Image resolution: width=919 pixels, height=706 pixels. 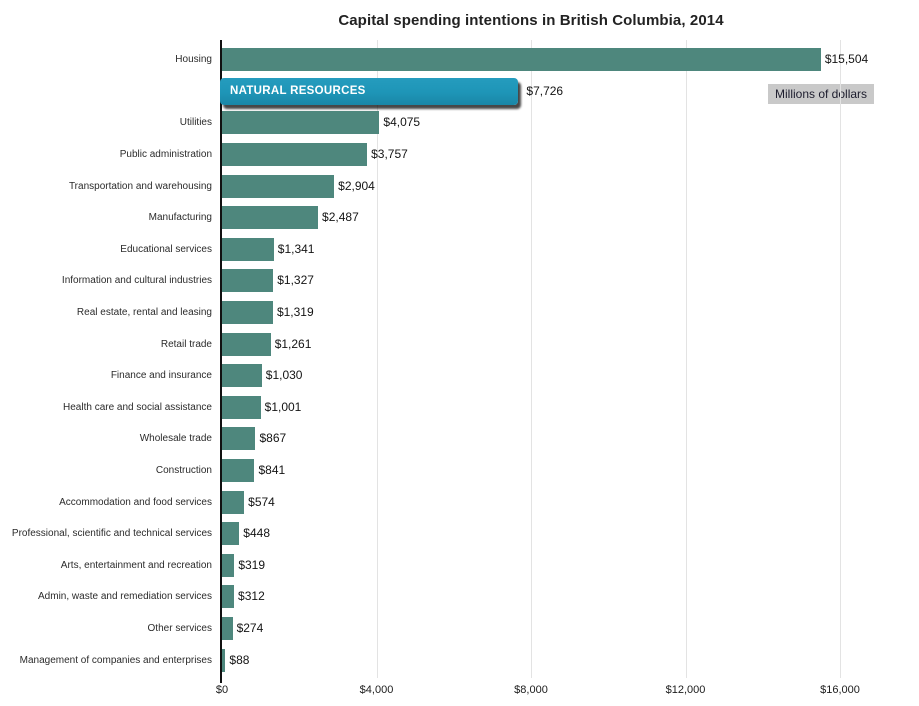 I want to click on bar-row: Arts, entertainment and recreation $319, so click(x=459, y=566).